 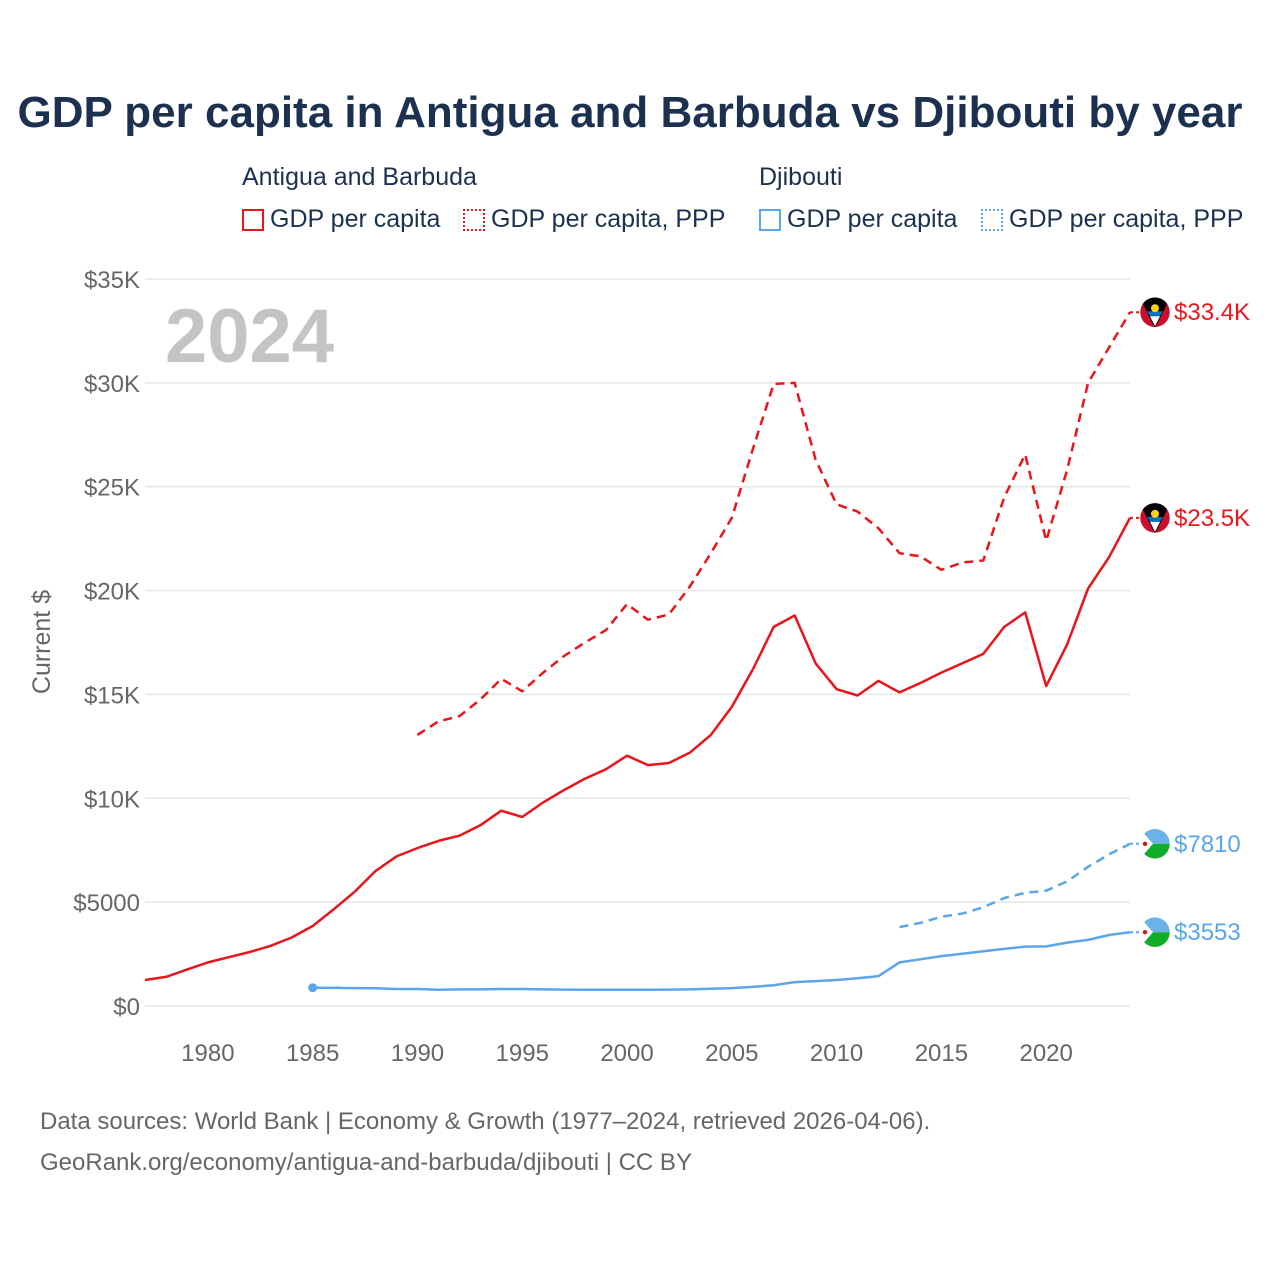 What do you see at coordinates (112, 592) in the screenshot?
I see `y-tick-label: $20K` at bounding box center [112, 592].